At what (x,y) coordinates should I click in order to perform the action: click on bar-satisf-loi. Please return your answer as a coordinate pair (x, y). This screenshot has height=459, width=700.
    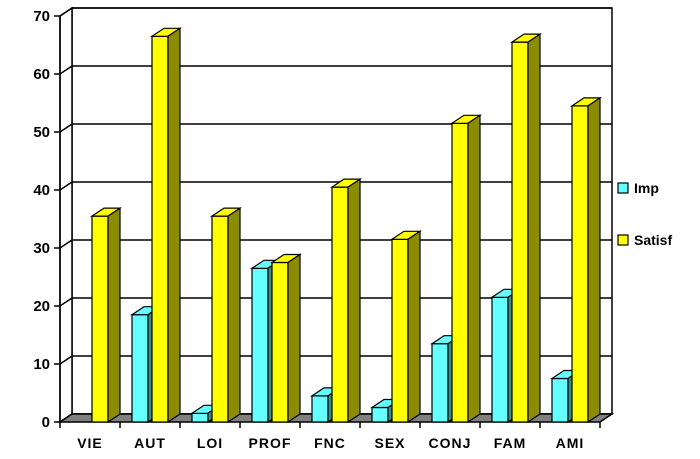
    Looking at the image, I should click on (226, 315).